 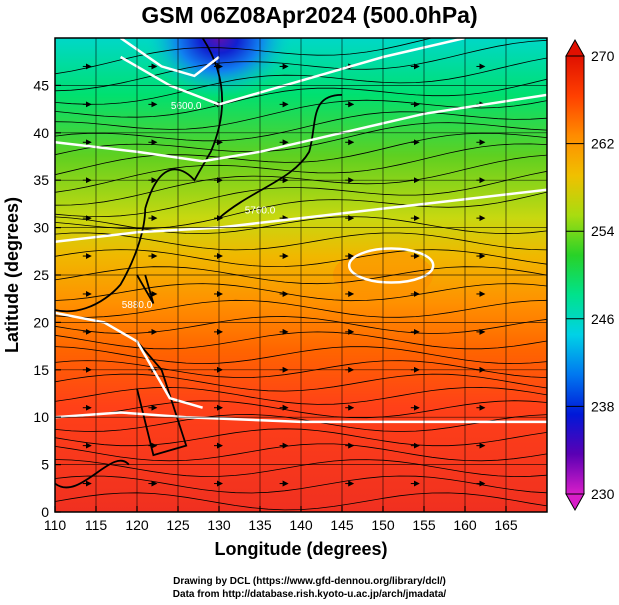 I want to click on colorbar: 270 262 254 246 238 230, so click(x=590, y=275).